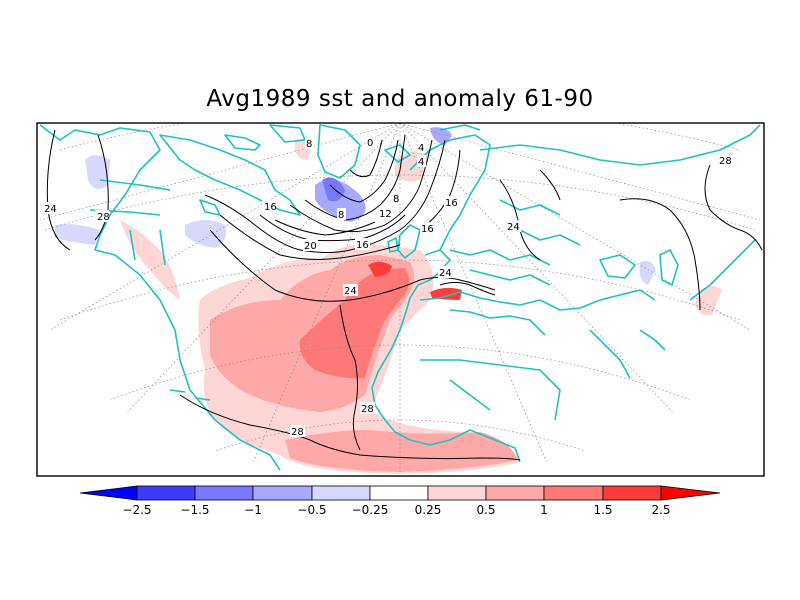 The width and height of the screenshot is (800, 600). What do you see at coordinates (352, 265) in the screenshot?
I see `contour-24-mid` at bounding box center [352, 265].